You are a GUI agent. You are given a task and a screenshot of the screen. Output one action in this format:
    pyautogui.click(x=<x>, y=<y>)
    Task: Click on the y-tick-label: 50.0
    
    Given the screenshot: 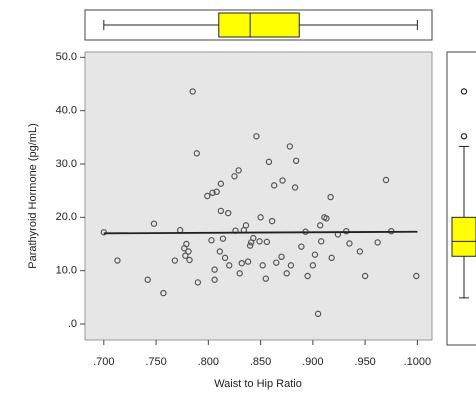 What is the action you would take?
    pyautogui.click(x=66, y=57)
    